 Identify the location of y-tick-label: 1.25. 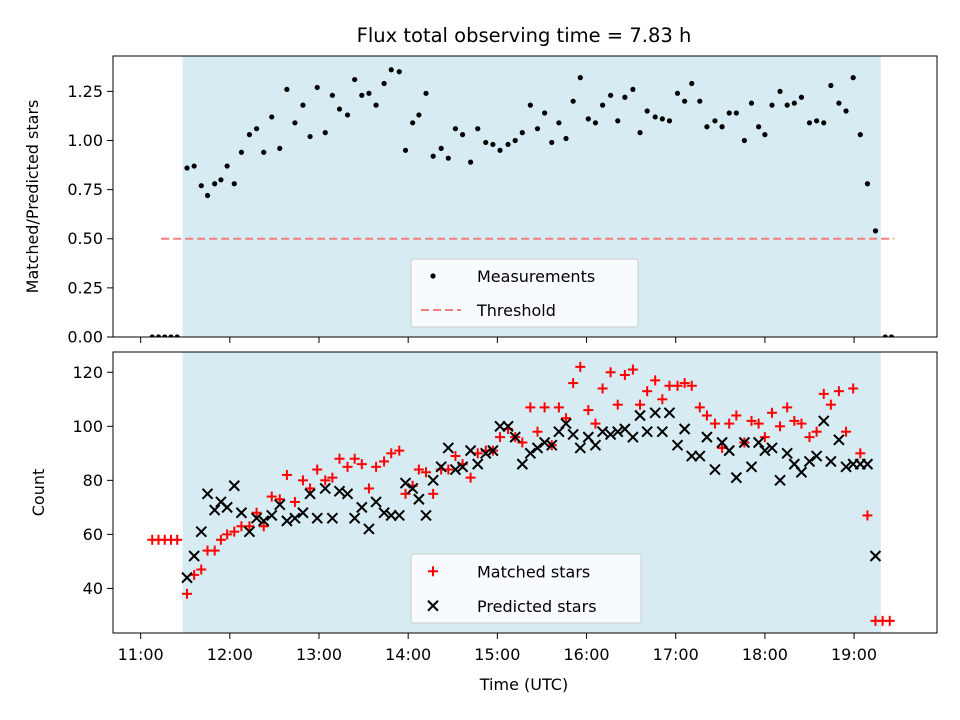
(85, 91).